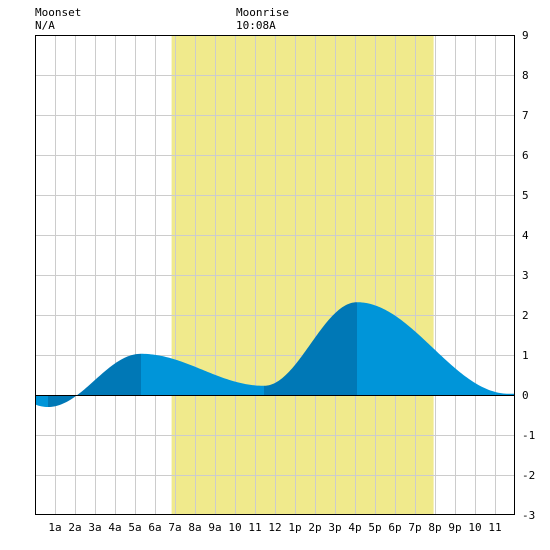  What do you see at coordinates (525, 155) in the screenshot?
I see `y-tick-label: 6` at bounding box center [525, 155].